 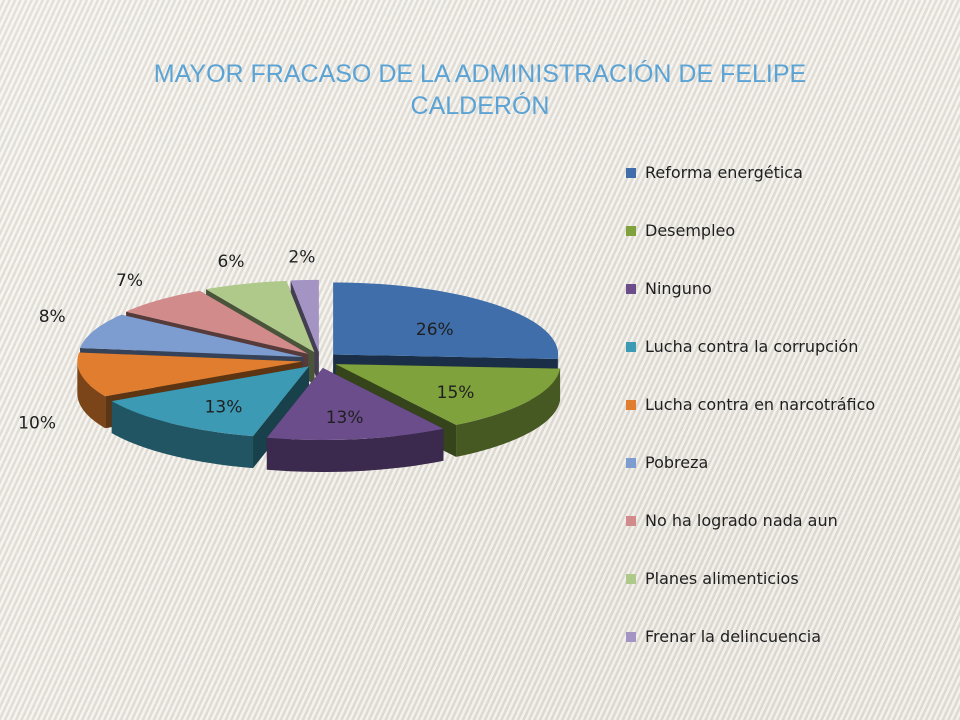 I want to click on legend-item: Planes alimenticios, so click(x=750, y=578).